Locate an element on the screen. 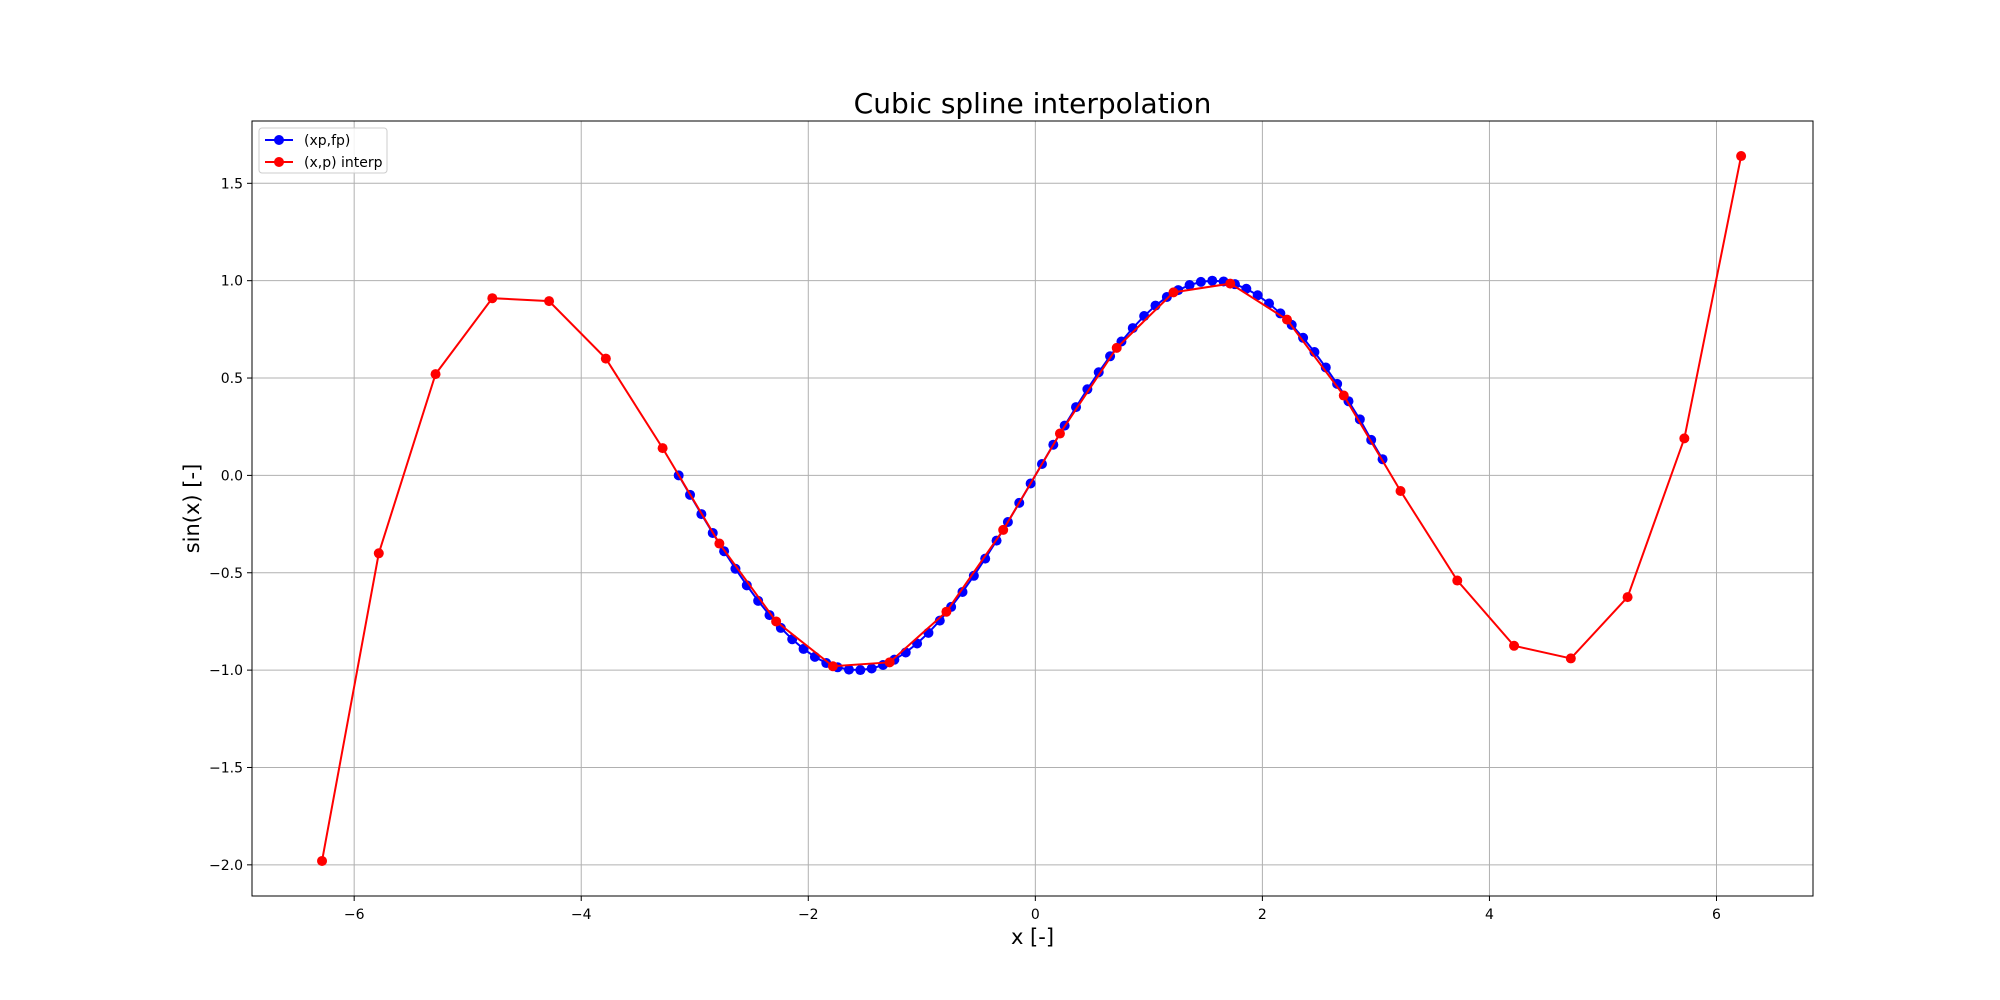 This screenshot has height=1000, width=2000. y-tick-label: −1.5 is located at coordinates (226, 768).